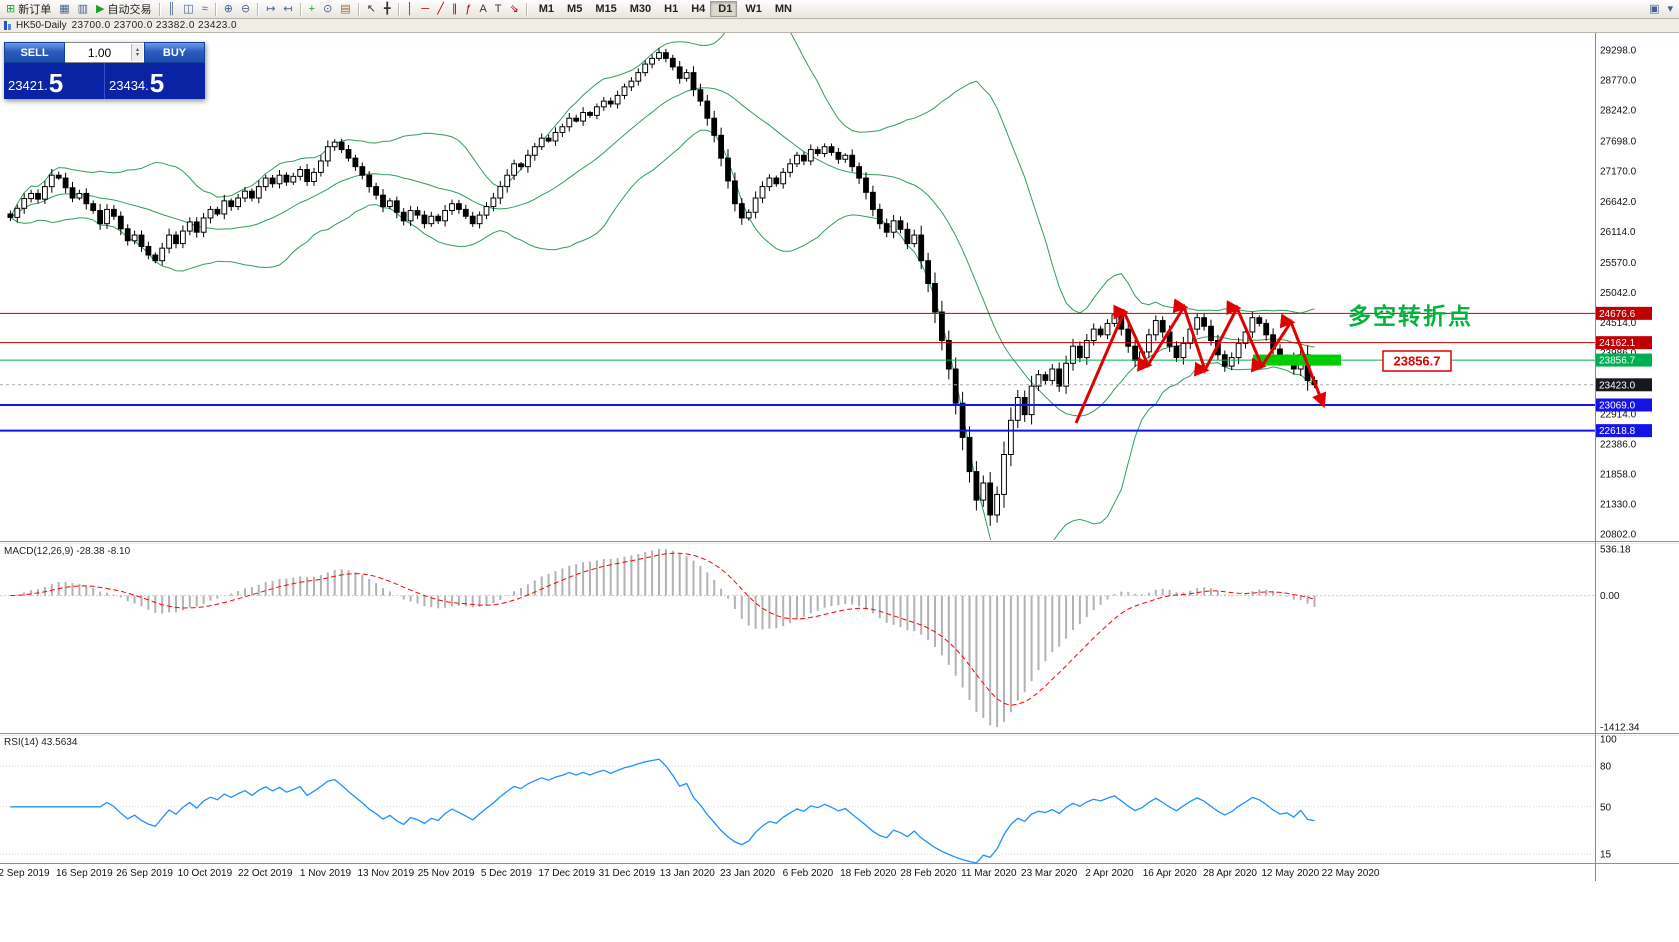 The width and height of the screenshot is (1679, 942). I want to click on zoom-out-button: ⊖, so click(245, 9).